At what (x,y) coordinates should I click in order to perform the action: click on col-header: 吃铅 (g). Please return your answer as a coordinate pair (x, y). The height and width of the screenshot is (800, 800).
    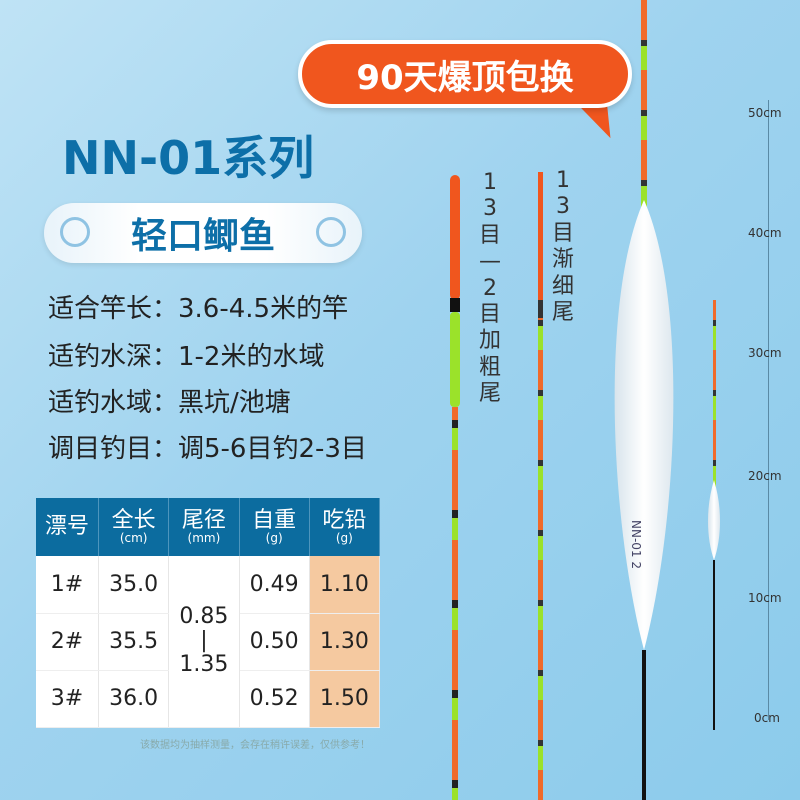
    Looking at the image, I should click on (345, 527).